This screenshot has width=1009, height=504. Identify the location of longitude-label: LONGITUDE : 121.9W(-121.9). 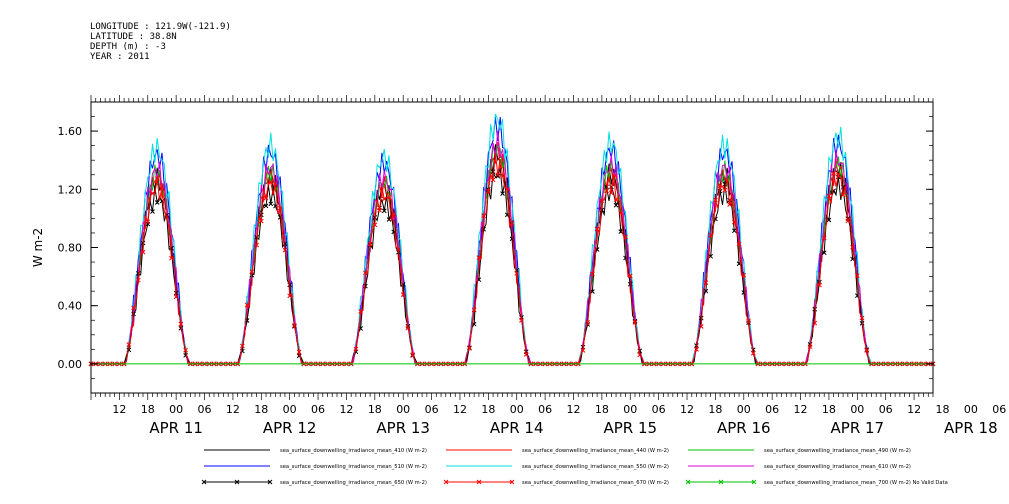
(160, 27).